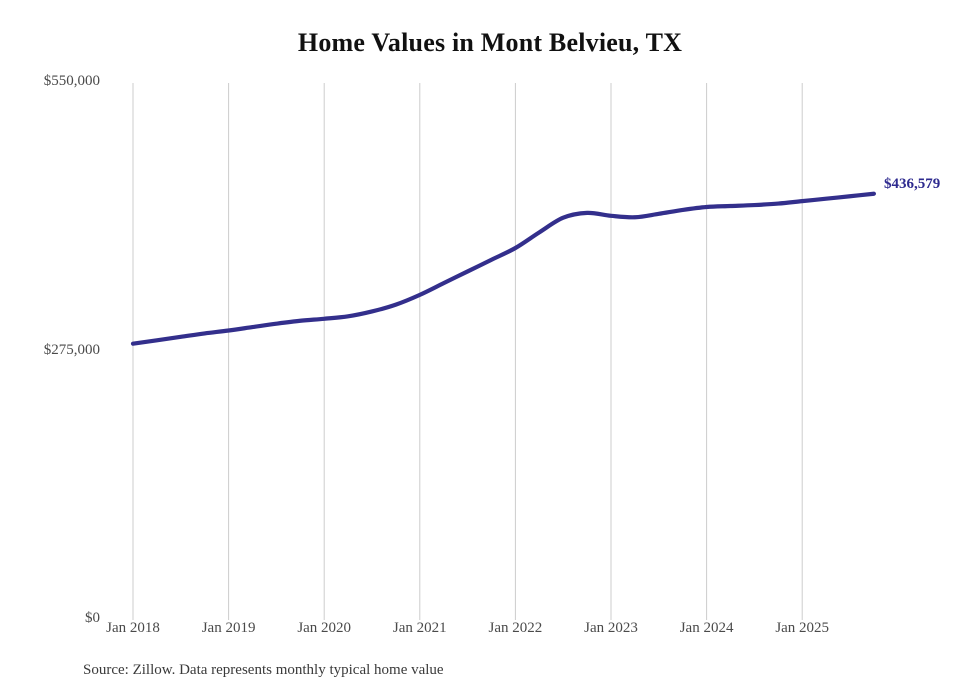  What do you see at coordinates (228, 628) in the screenshot?
I see `x-axis-tick-label: Jan 2019` at bounding box center [228, 628].